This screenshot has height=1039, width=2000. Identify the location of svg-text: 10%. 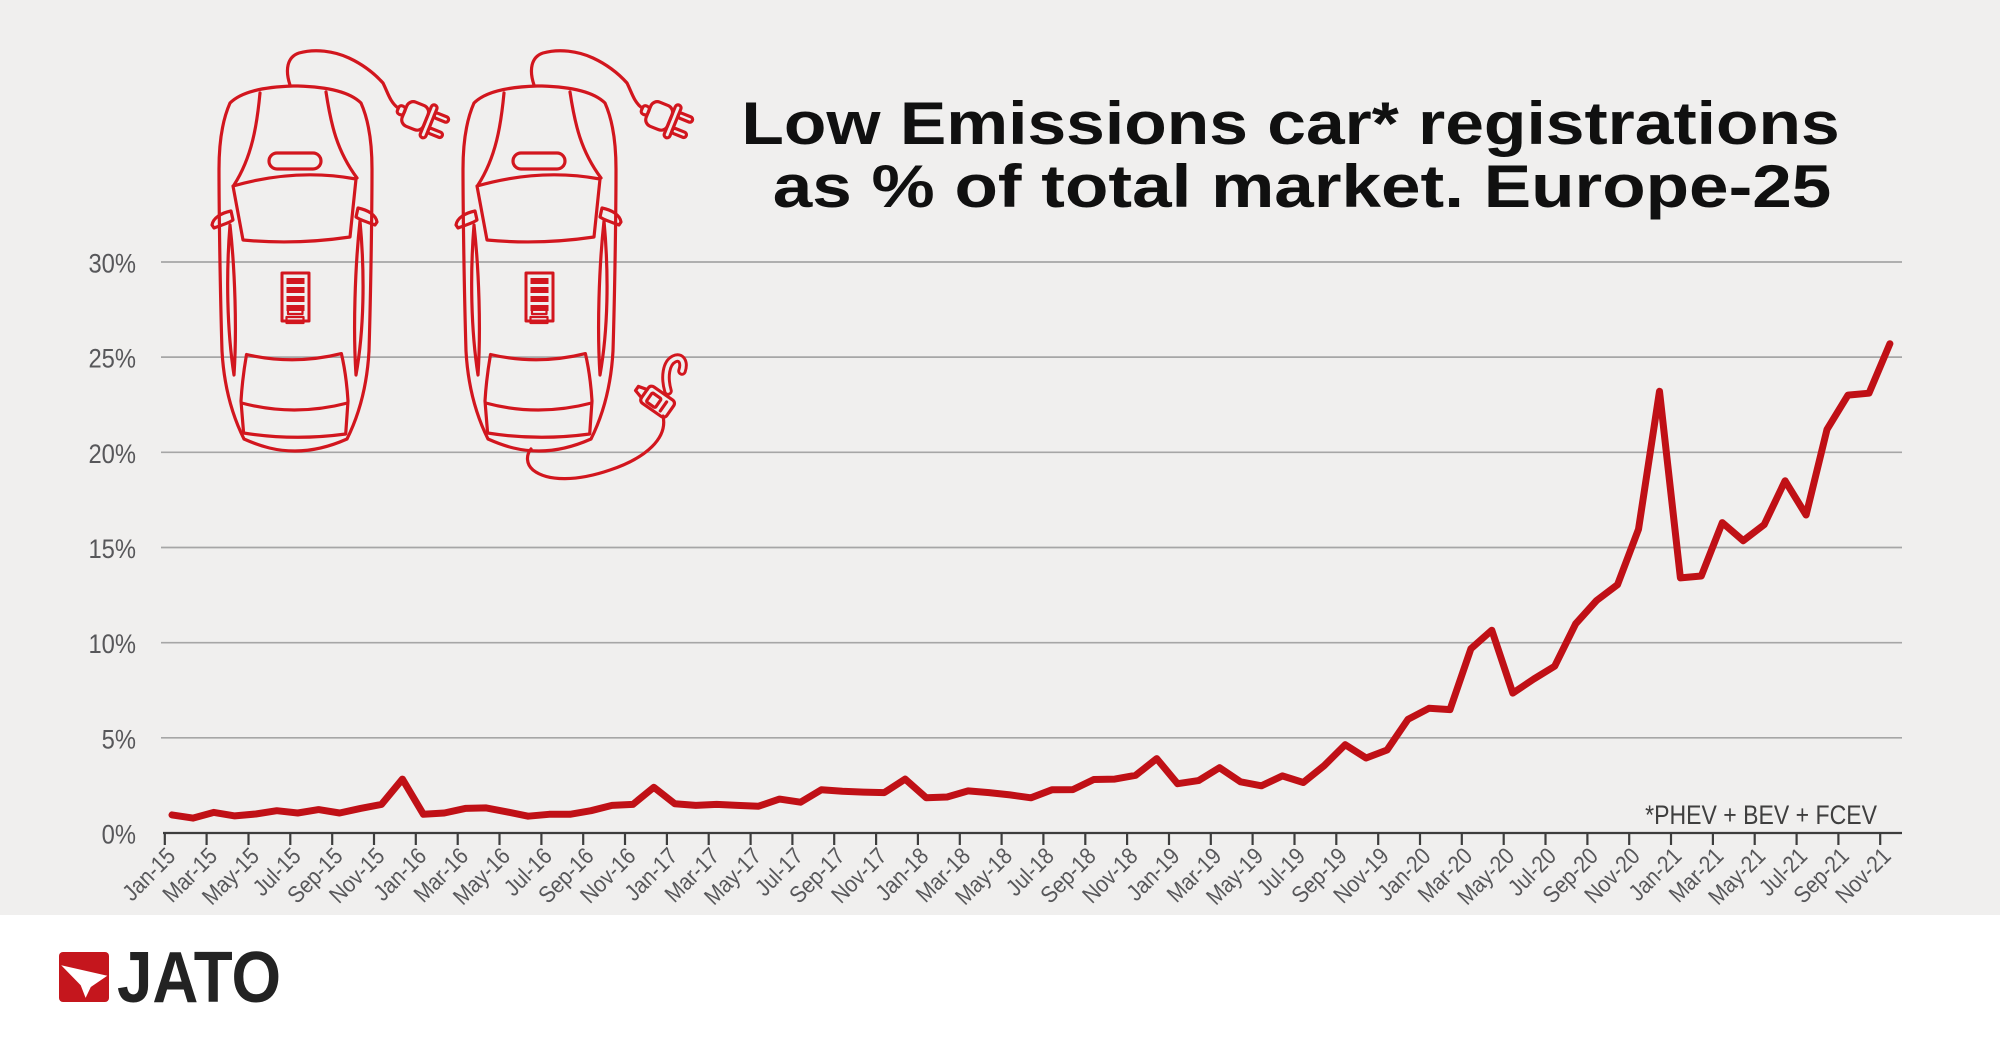
(112, 645).